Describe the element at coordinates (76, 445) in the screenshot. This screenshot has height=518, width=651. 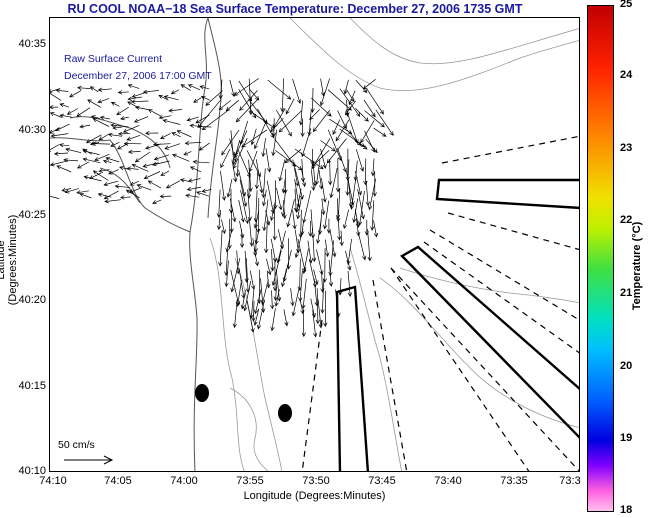
I see `vector-scale-label: 50 cm/s` at that location.